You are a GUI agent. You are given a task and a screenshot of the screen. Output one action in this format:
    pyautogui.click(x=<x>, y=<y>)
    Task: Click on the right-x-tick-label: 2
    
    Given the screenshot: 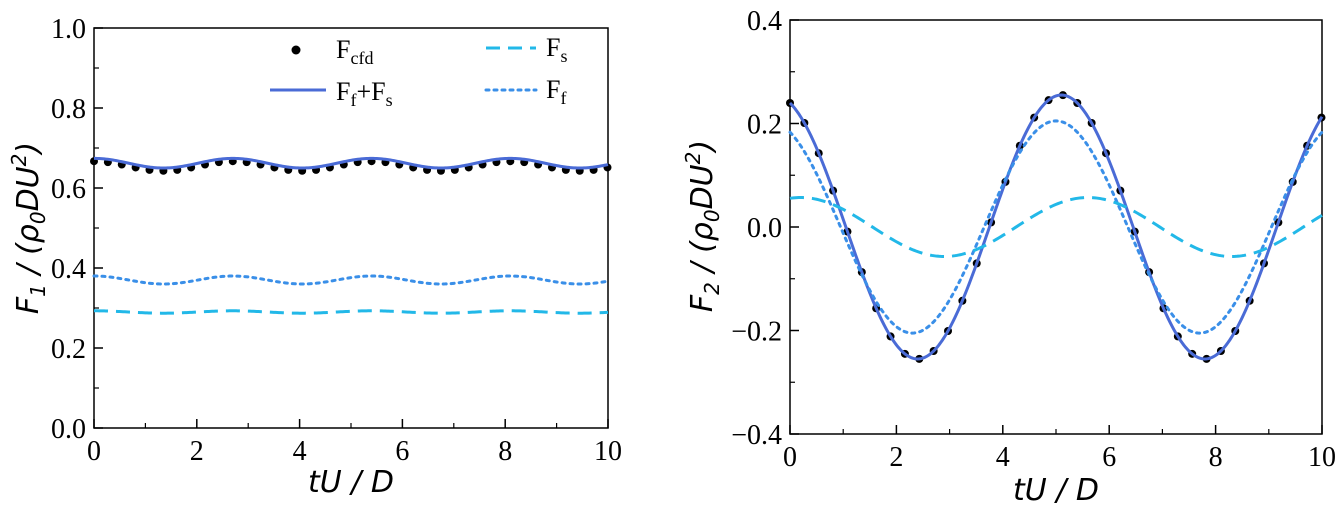 What is the action you would take?
    pyautogui.click(x=896, y=457)
    